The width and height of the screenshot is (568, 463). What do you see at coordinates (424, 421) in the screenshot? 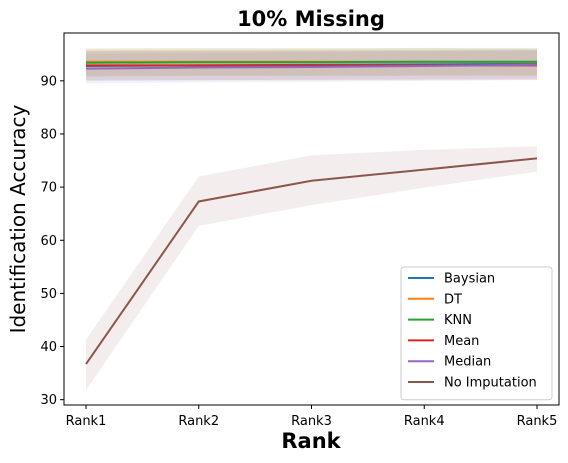
I see `x-tick-label: Rank4` at bounding box center [424, 421].